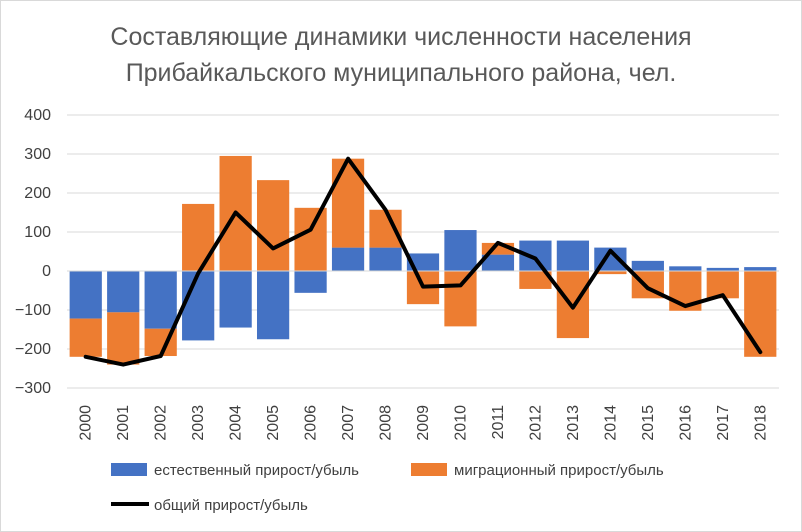 The image size is (802, 532). What do you see at coordinates (37, 232) in the screenshot?
I see `y-tick-label: 100` at bounding box center [37, 232].